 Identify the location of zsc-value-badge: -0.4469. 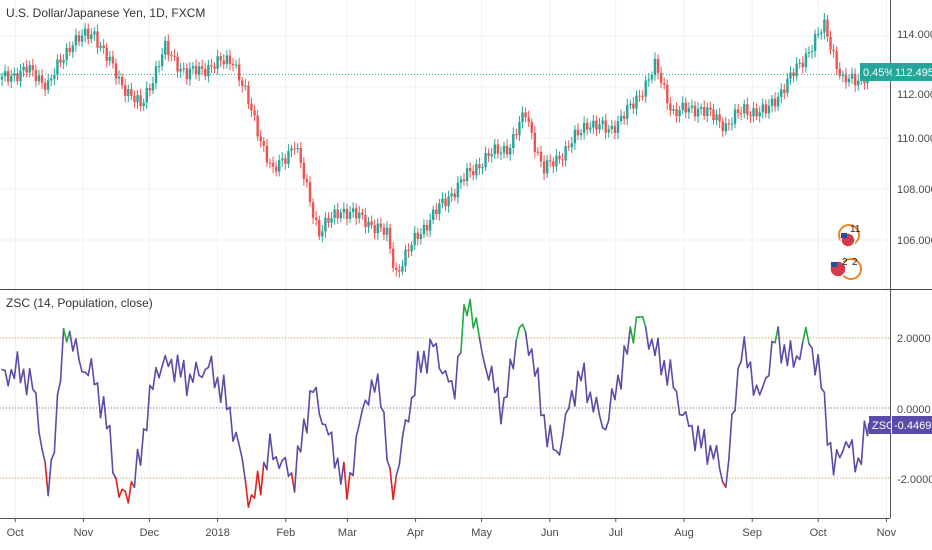
(912, 426).